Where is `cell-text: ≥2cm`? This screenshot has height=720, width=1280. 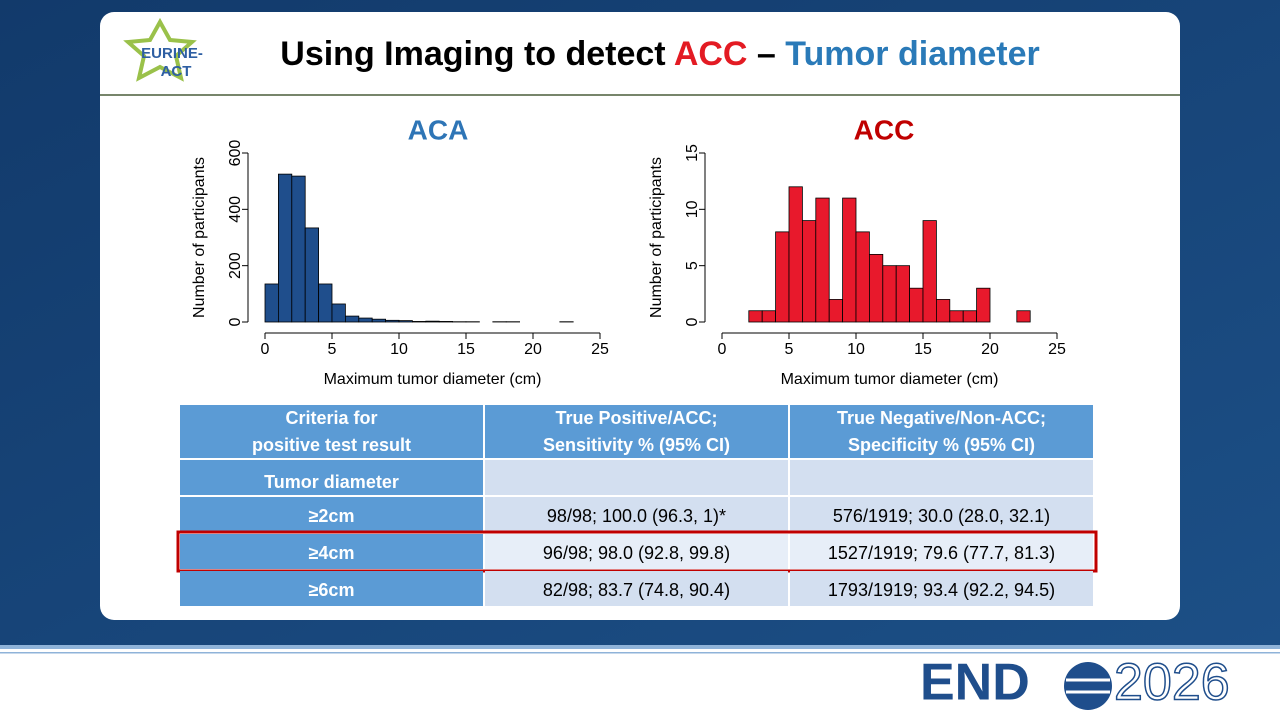 cell-text: ≥2cm is located at coordinates (332, 516).